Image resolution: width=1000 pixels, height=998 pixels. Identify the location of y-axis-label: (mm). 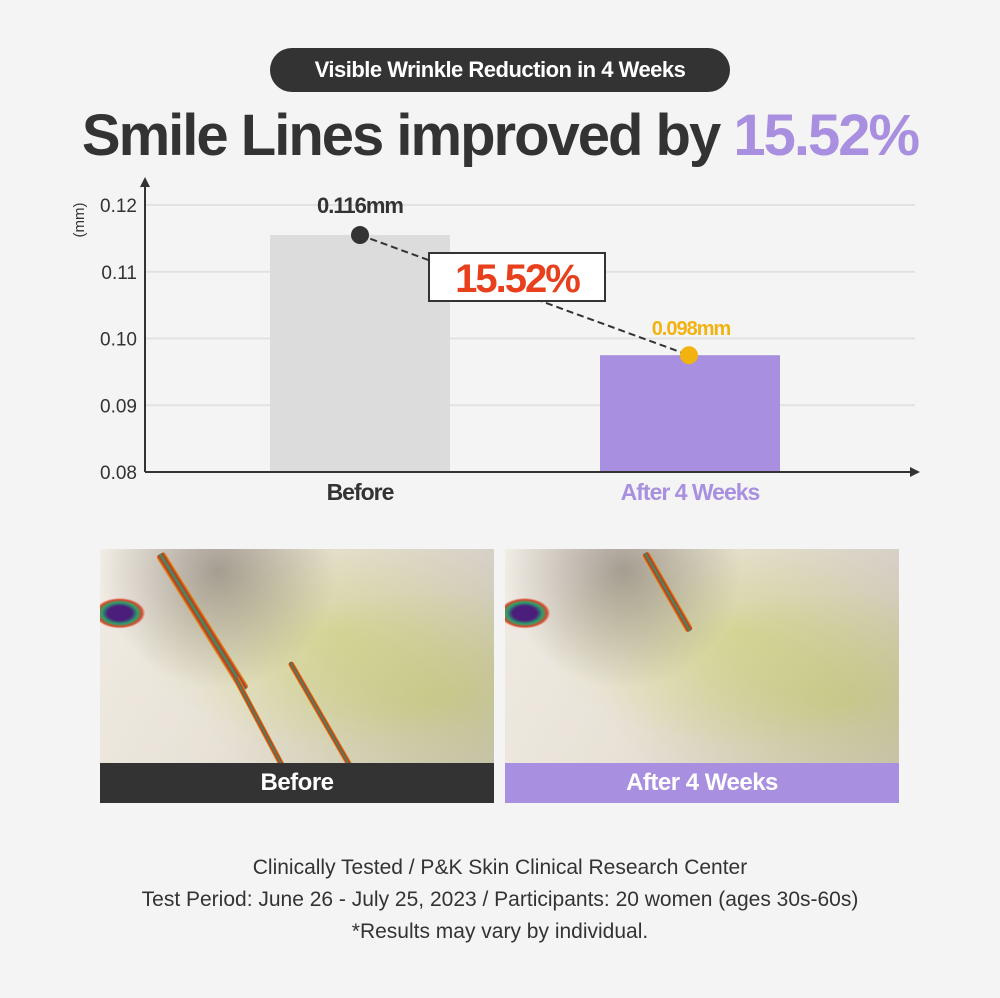
(79, 220).